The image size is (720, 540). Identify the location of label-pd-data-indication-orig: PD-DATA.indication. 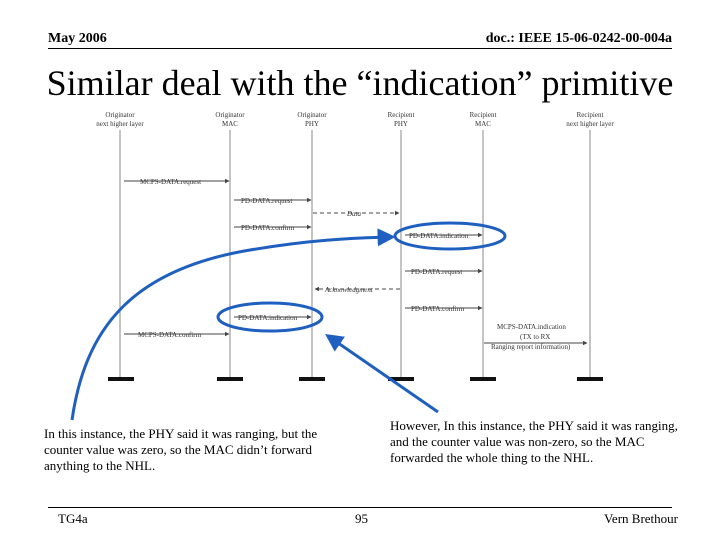
(268, 318).